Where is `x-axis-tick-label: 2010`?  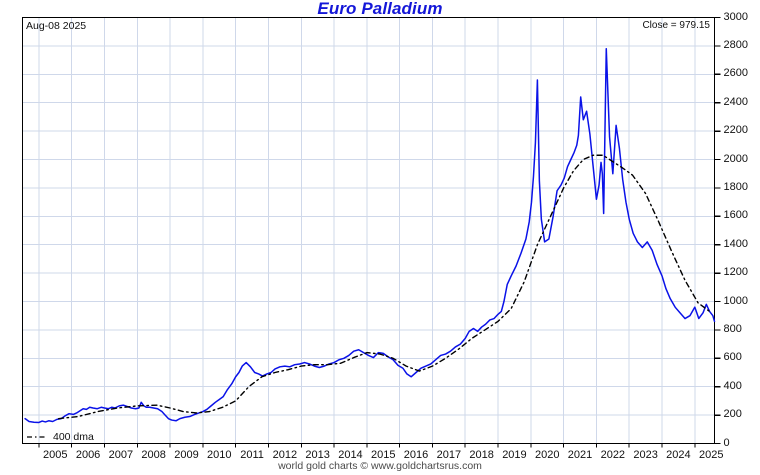
x-axis-tick-label: 2010 is located at coordinates (219, 454).